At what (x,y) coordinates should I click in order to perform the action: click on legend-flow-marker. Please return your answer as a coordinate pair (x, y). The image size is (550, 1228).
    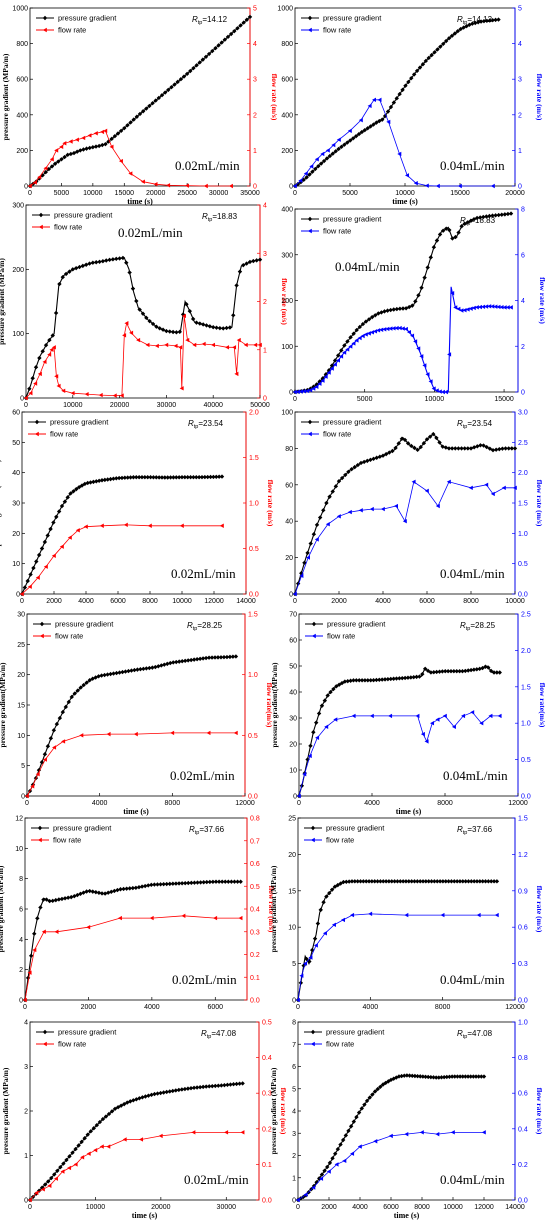
    Looking at the image, I should click on (309, 231).